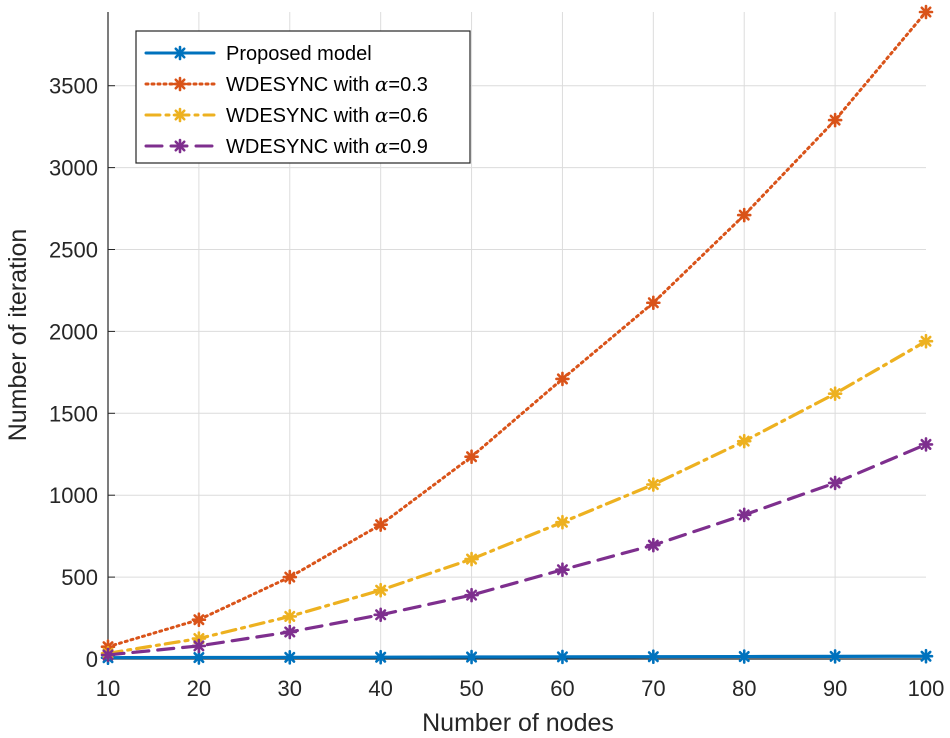 The width and height of the screenshot is (950, 738). Describe the element at coordinates (18, 335) in the screenshot. I see `y-axis-label: Number of iteration` at that location.